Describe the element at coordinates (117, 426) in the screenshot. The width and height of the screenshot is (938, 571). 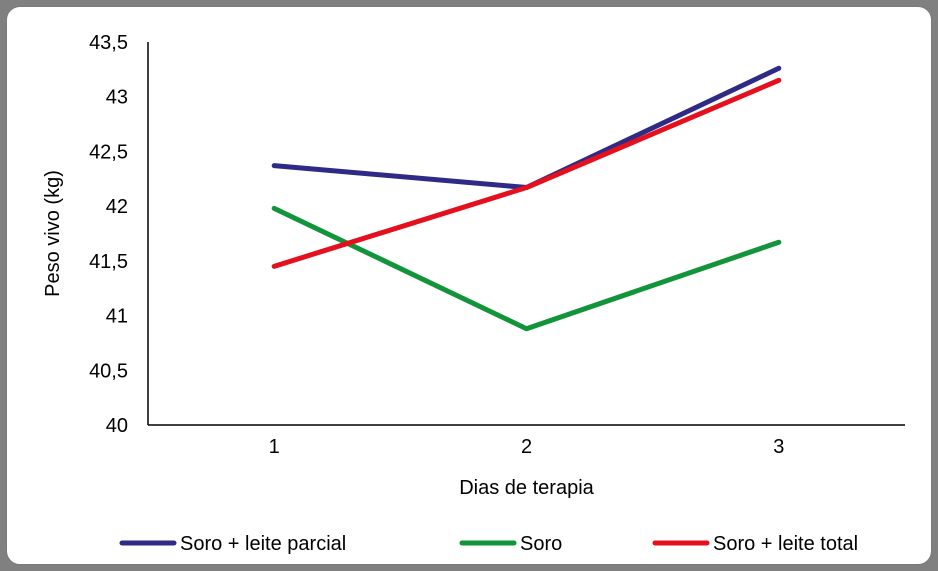
I see `y-tick-label: 40` at that location.